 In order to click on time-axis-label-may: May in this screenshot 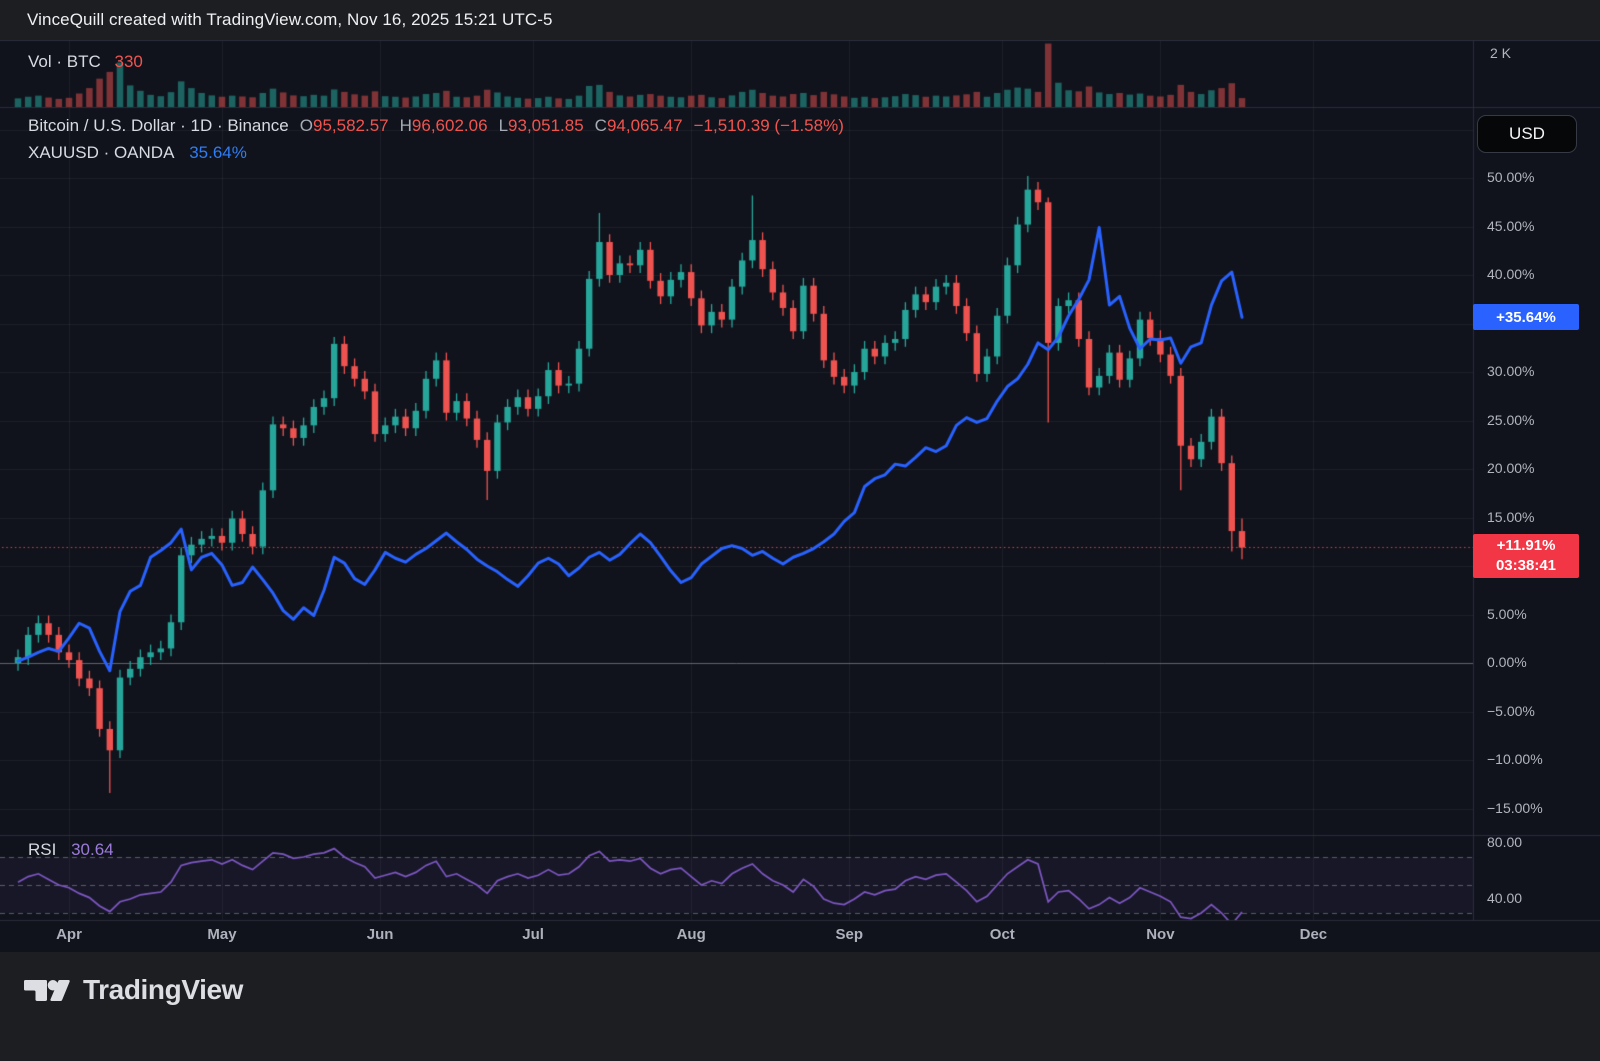, I will do `click(222, 934)`.